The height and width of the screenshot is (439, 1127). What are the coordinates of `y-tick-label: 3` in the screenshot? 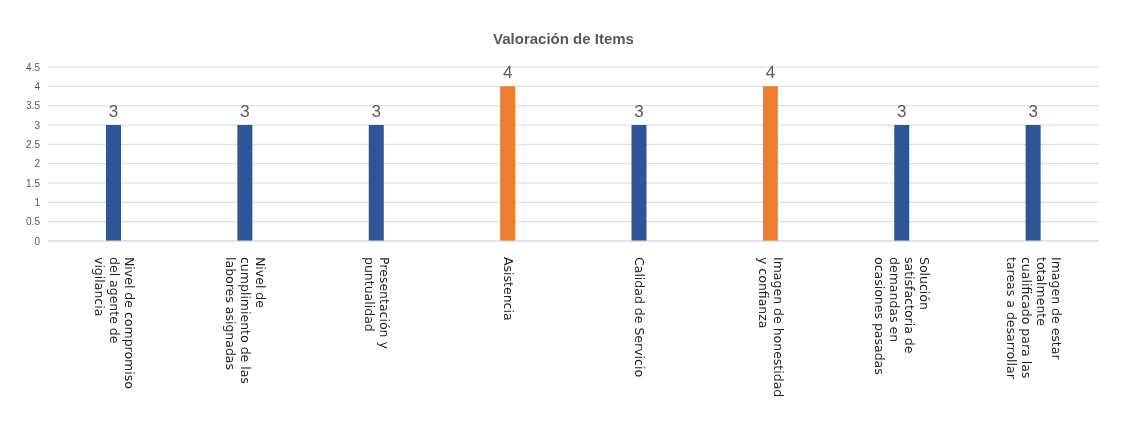 It's located at (37, 125).